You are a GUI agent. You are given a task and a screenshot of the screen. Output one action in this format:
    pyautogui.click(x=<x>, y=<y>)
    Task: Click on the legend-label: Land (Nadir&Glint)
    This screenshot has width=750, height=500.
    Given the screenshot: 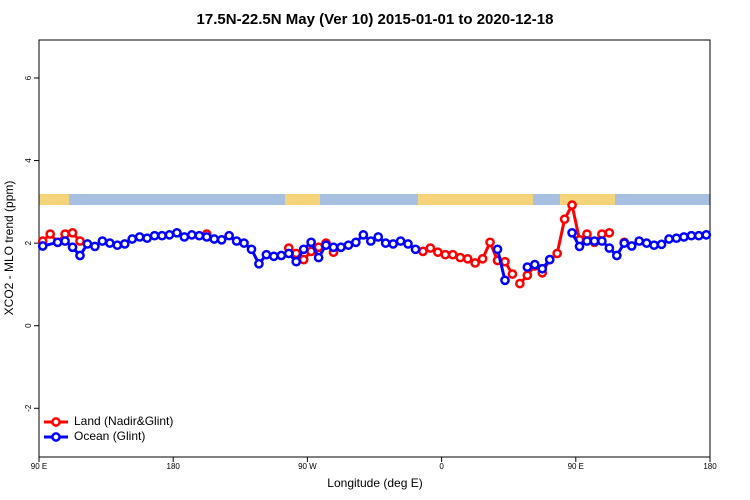 What is the action you would take?
    pyautogui.click(x=123, y=421)
    